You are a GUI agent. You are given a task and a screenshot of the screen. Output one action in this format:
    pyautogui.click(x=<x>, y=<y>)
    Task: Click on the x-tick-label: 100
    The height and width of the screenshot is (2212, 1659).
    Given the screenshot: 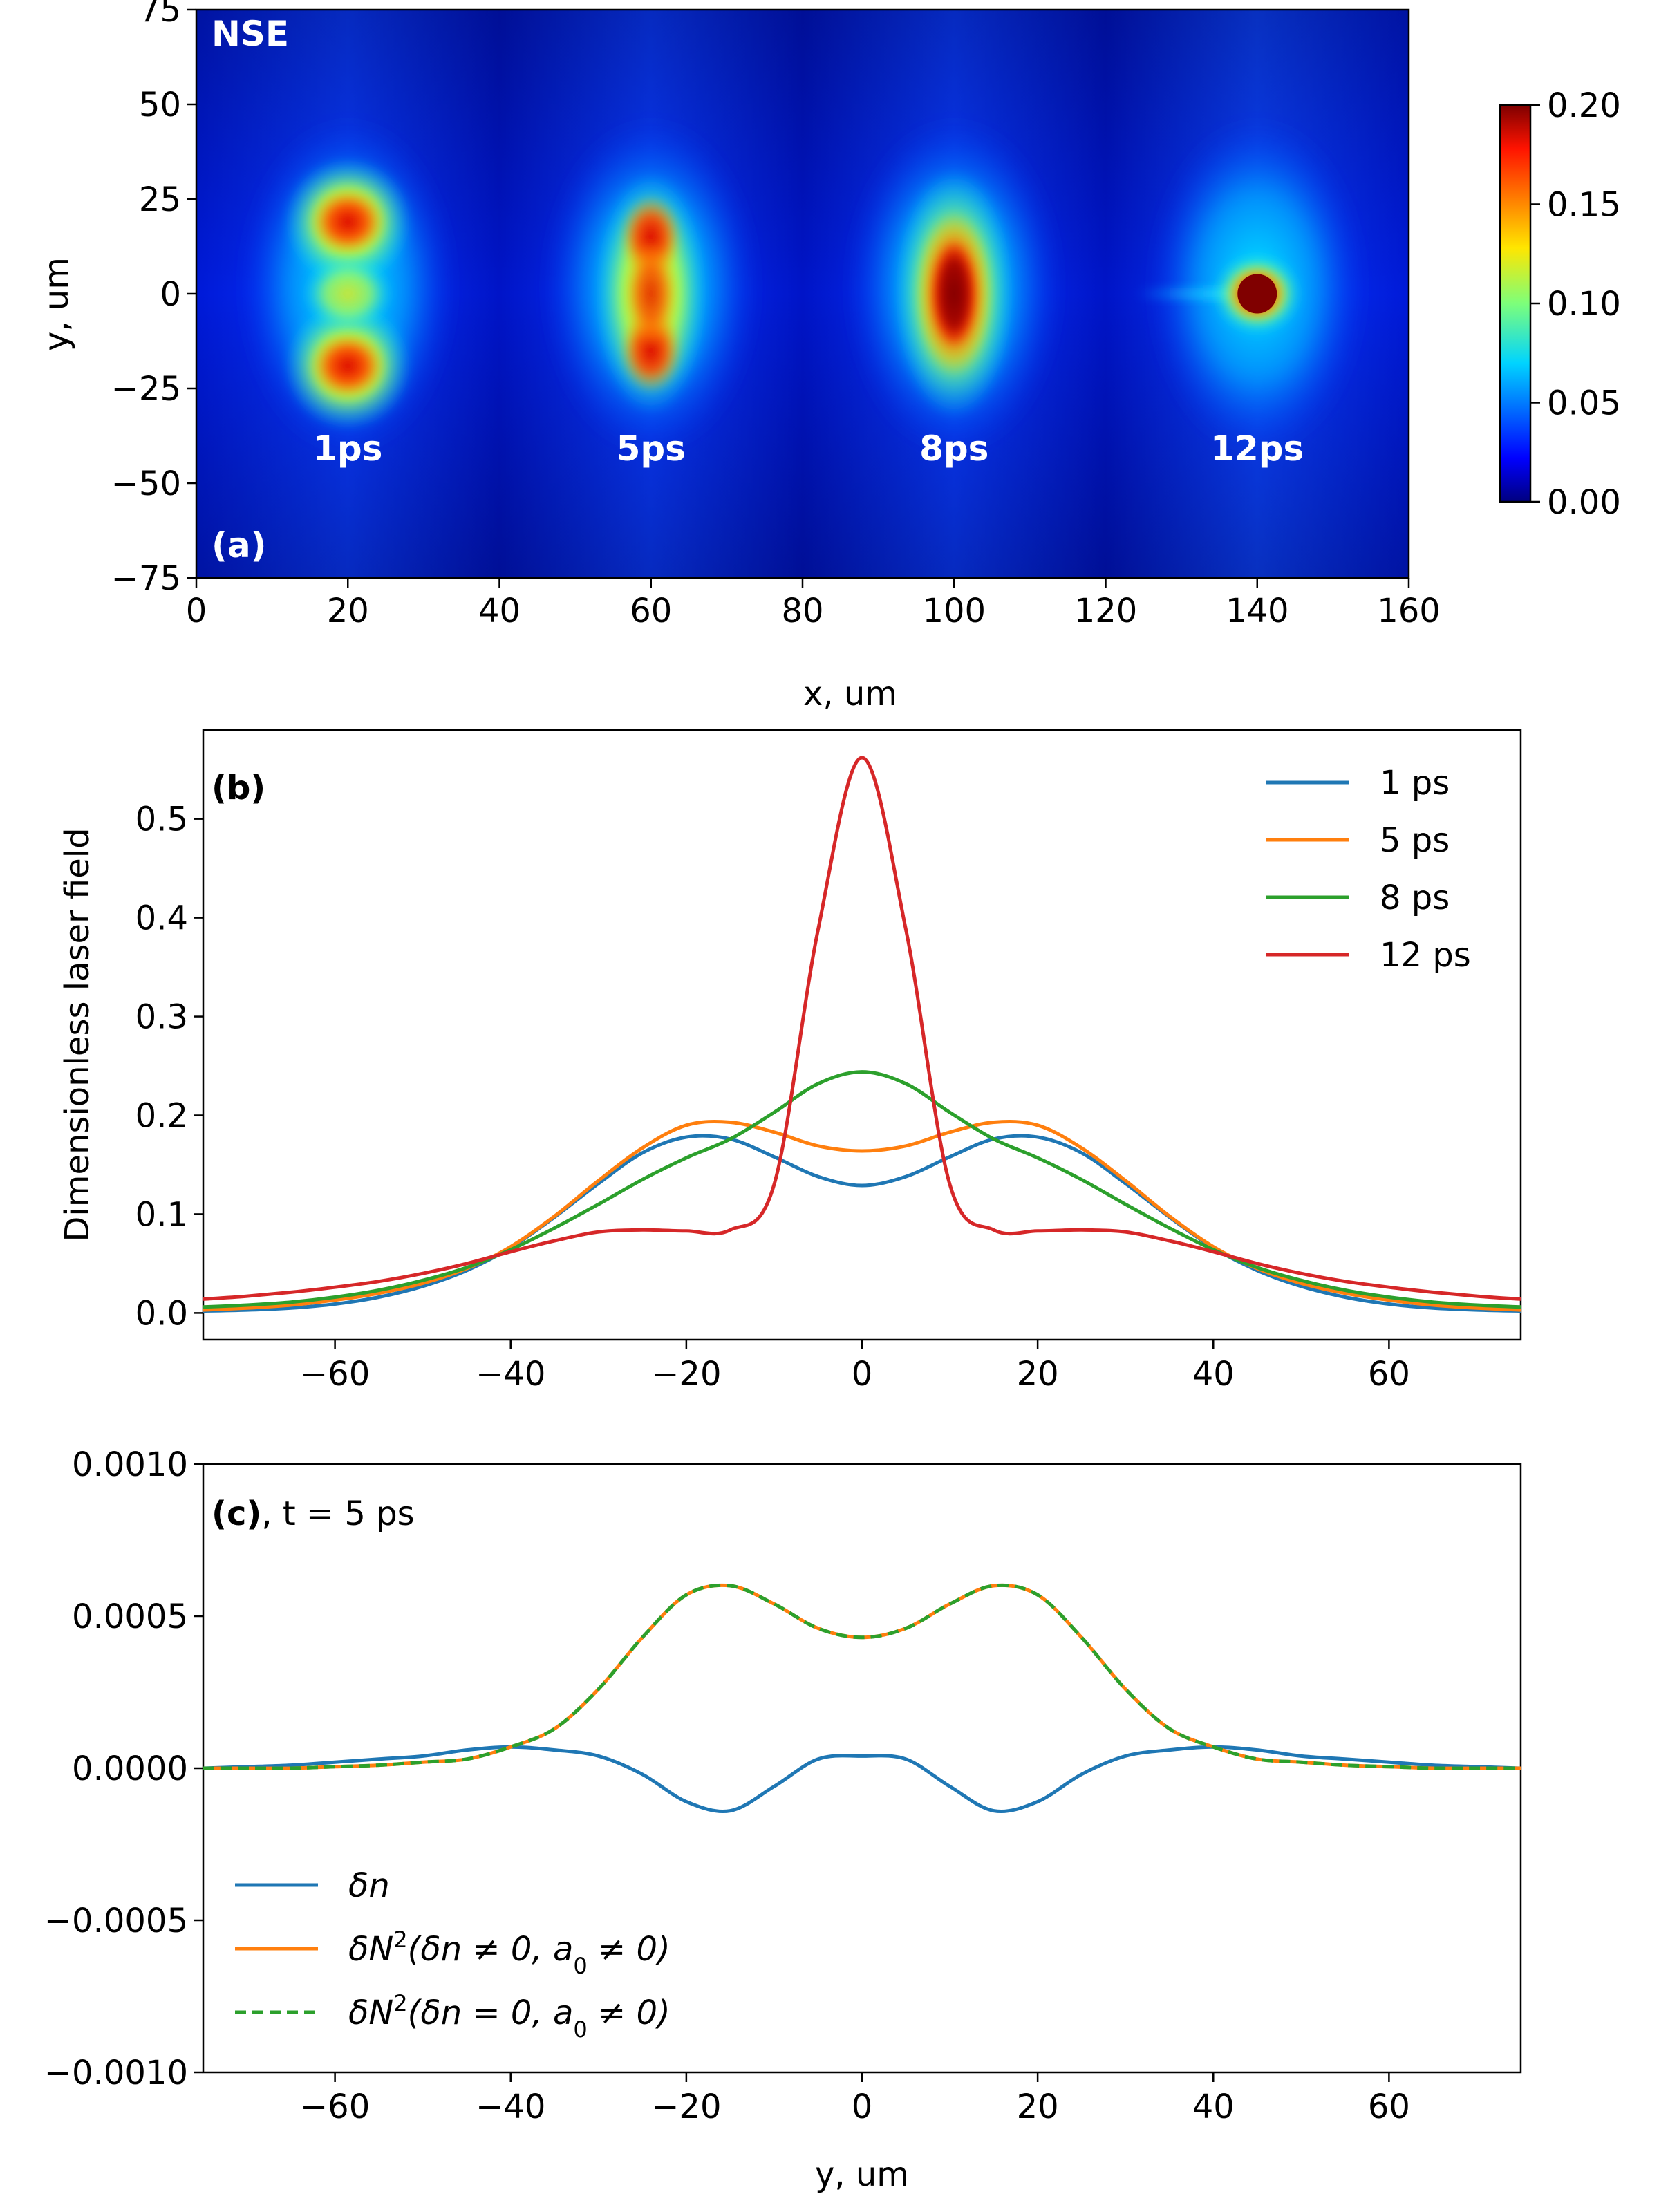 What is the action you would take?
    pyautogui.click(x=954, y=611)
    